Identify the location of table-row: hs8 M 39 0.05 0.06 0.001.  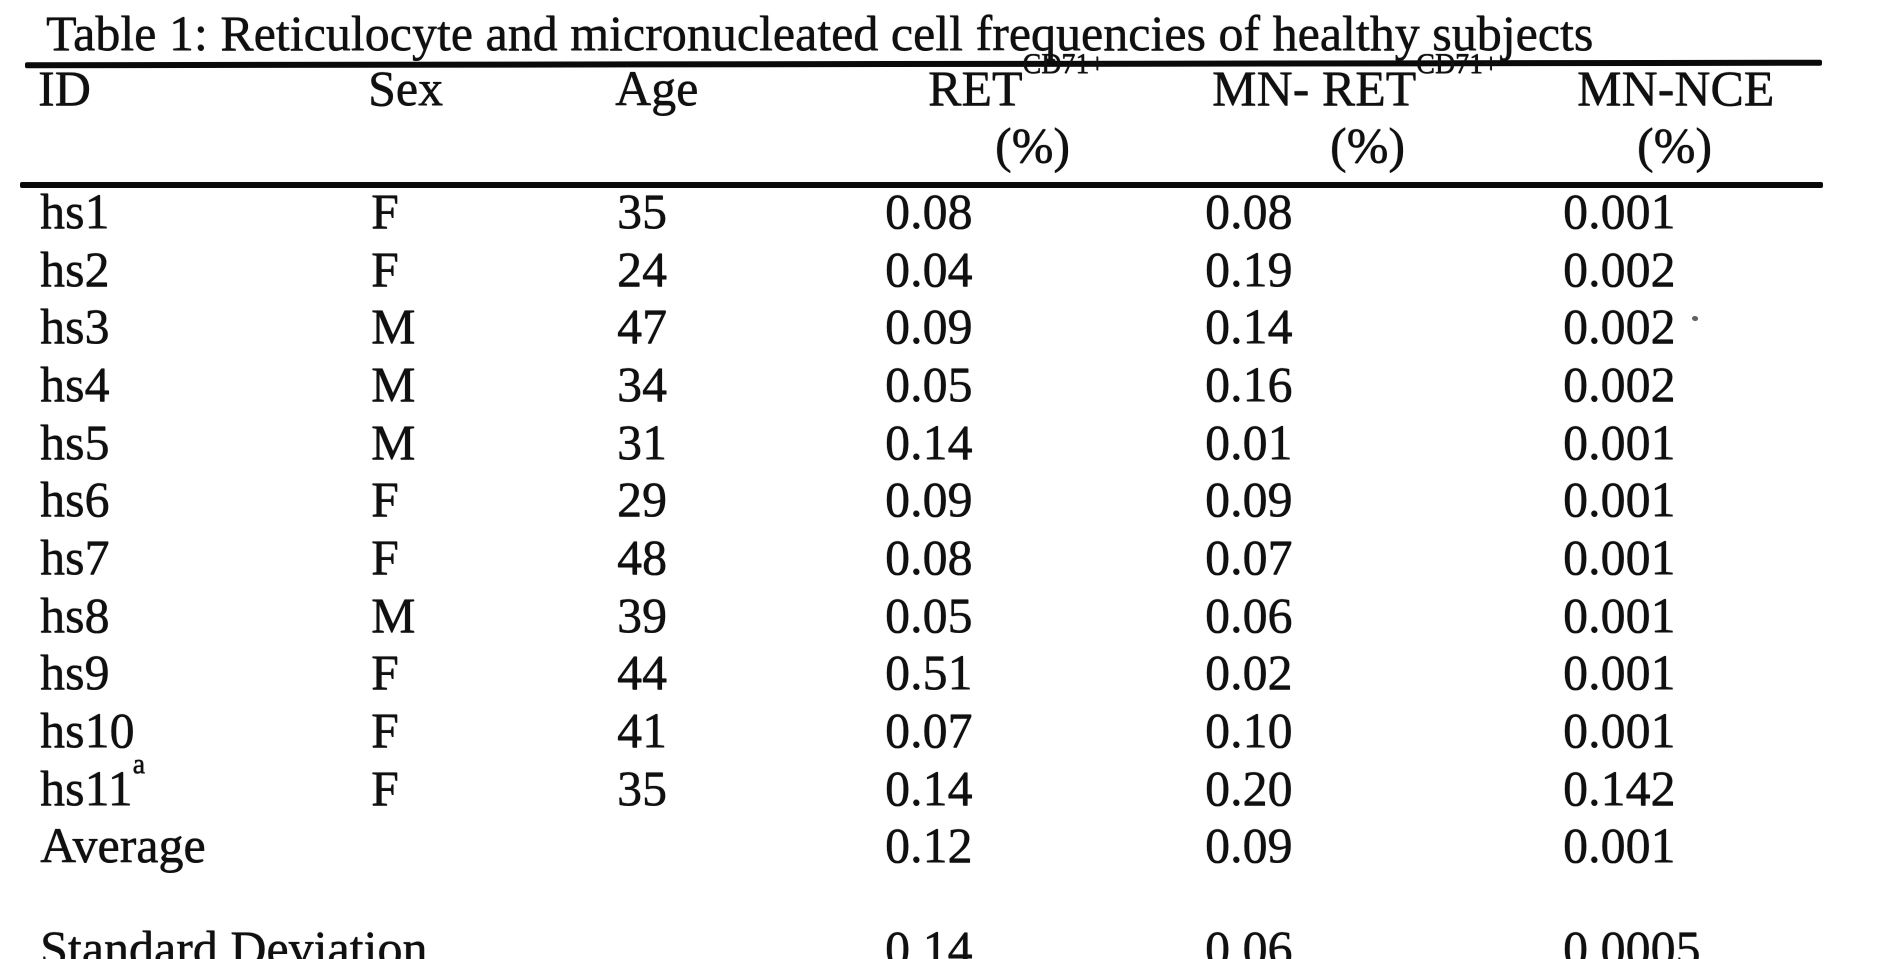
(944, 618).